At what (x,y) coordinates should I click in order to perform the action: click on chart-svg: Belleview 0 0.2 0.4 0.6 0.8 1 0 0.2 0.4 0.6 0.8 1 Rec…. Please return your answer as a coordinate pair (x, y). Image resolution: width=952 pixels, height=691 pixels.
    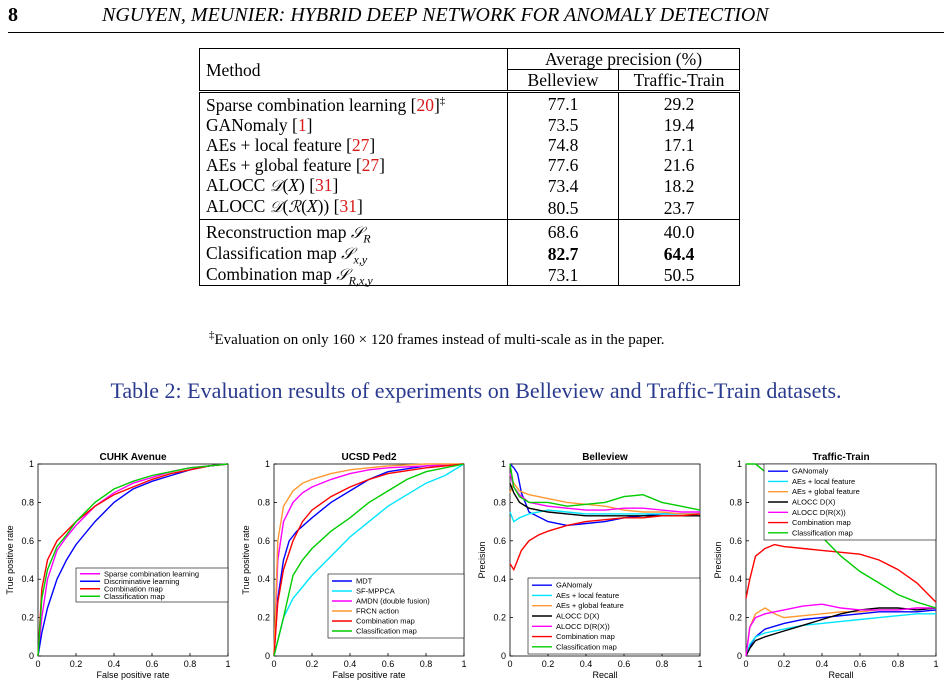
    Looking at the image, I should click on (590, 566).